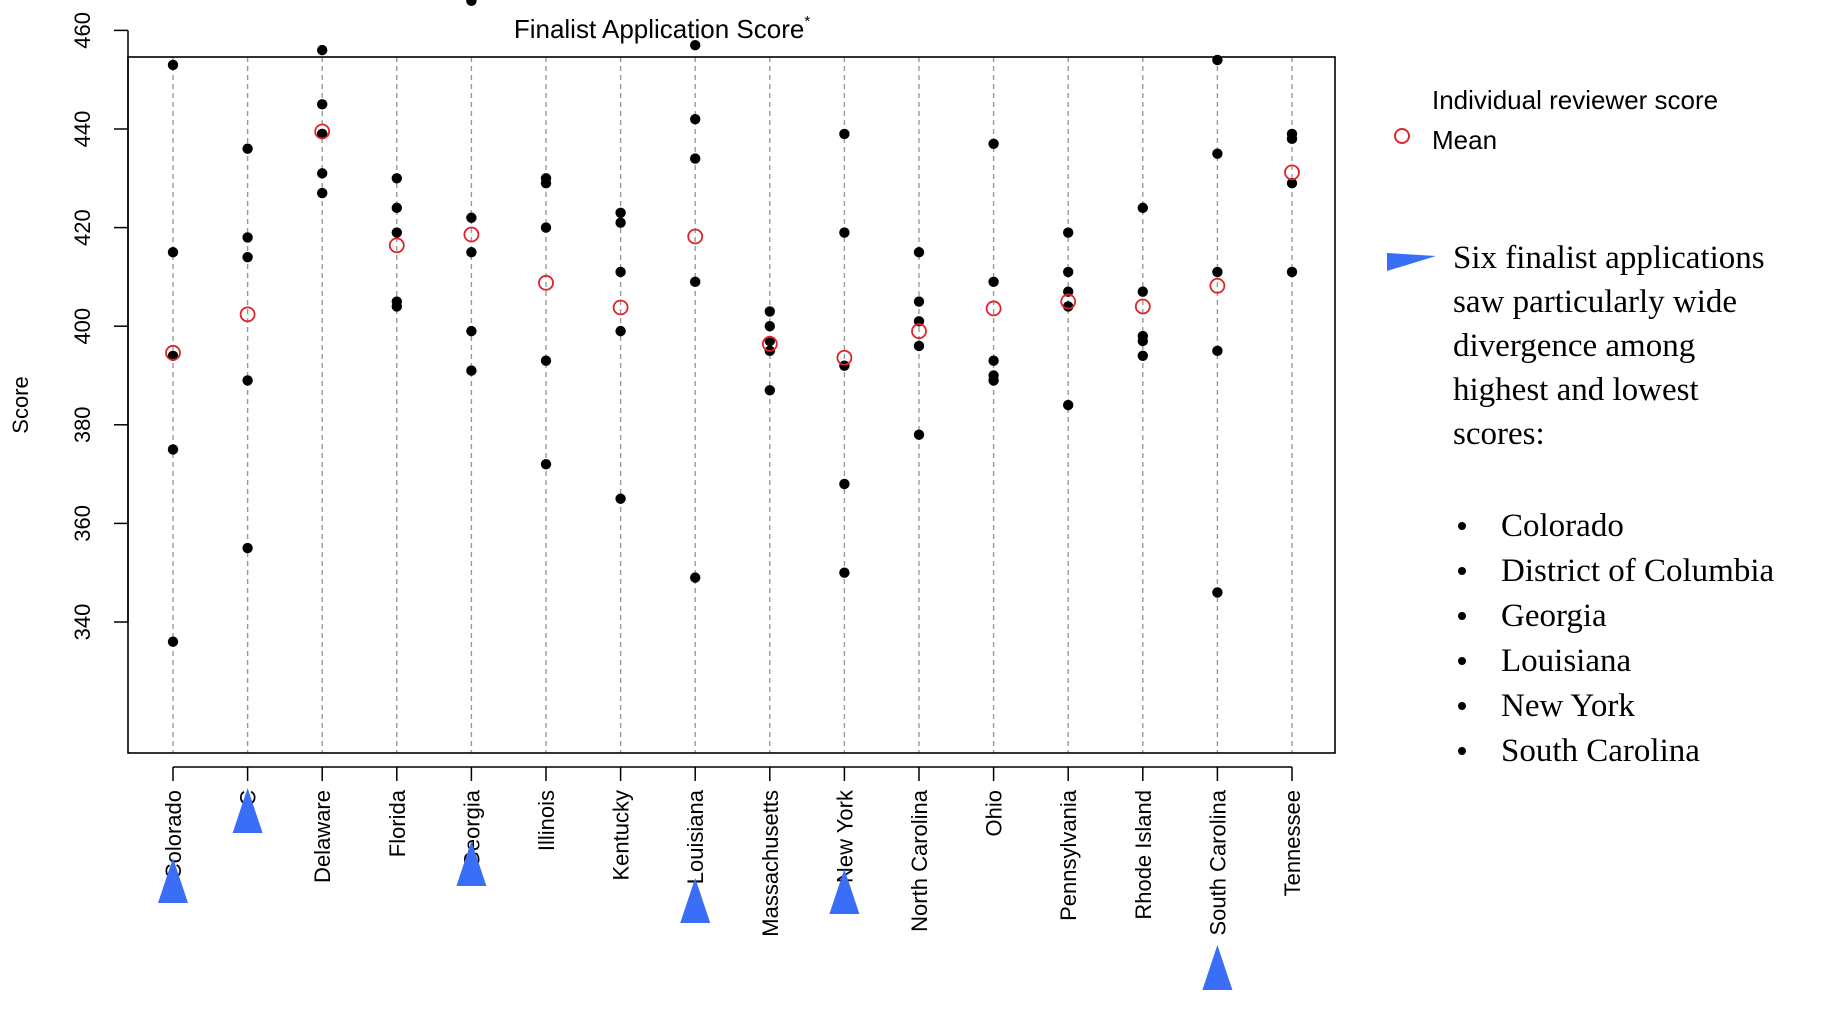 The image size is (1842, 1010). What do you see at coordinates (1402, 136) in the screenshot?
I see `legend-mean-marker` at bounding box center [1402, 136].